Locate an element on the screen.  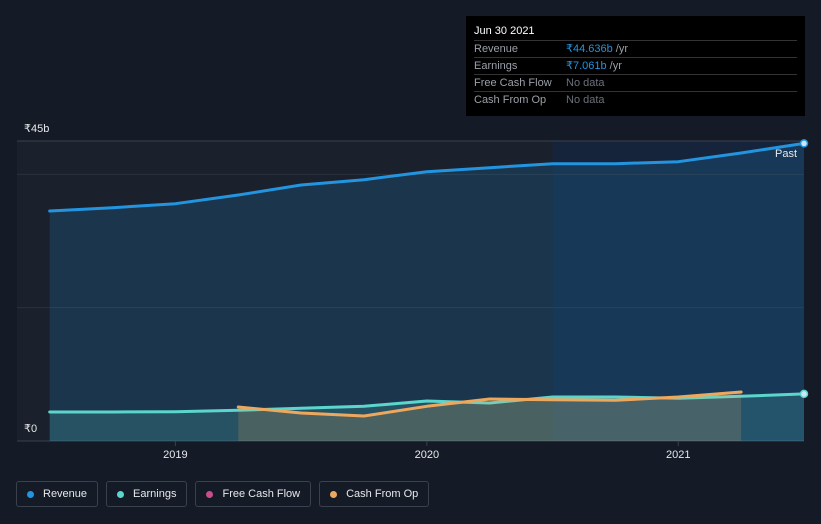
x-tick-label: 2019 is located at coordinates (175, 455).